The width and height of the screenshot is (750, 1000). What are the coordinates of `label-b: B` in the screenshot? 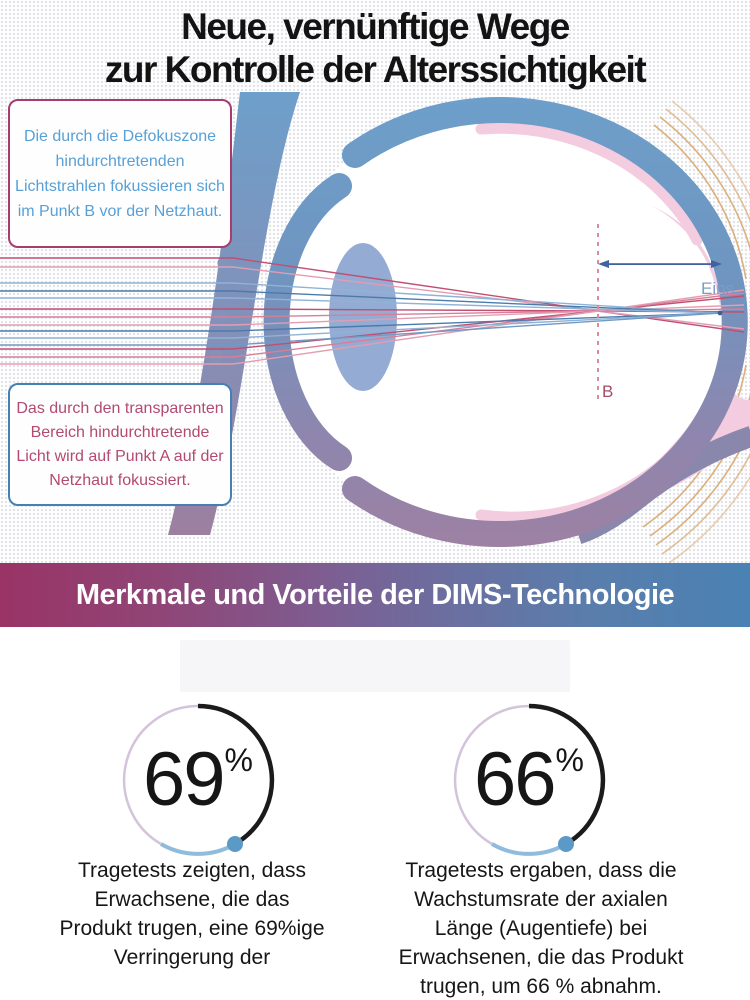 It's located at (607, 391).